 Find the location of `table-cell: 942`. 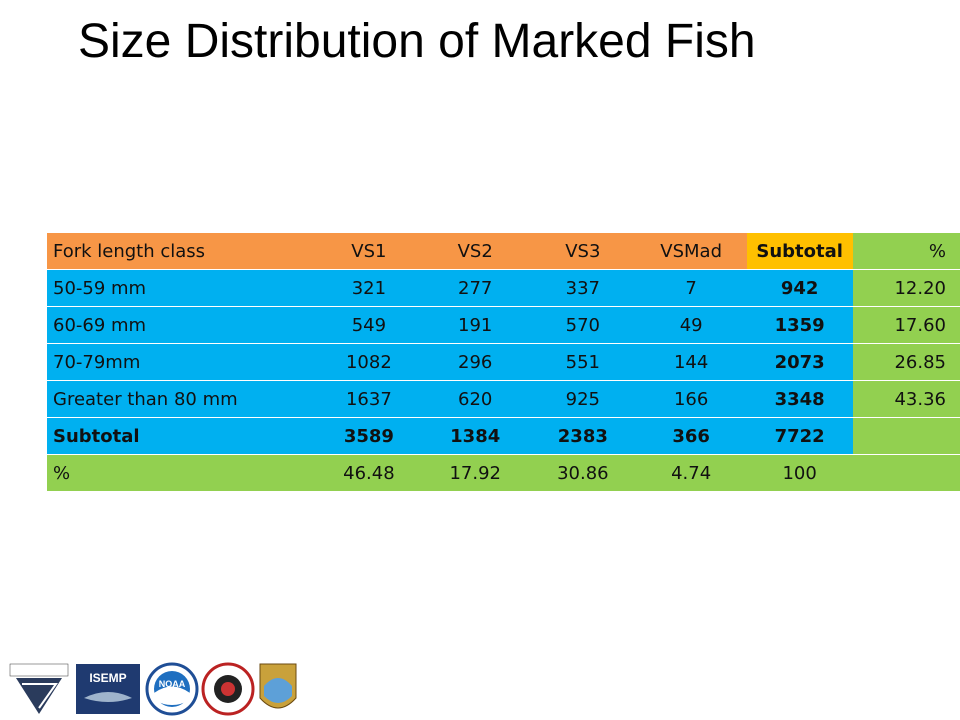

table-cell: 942 is located at coordinates (799, 288).